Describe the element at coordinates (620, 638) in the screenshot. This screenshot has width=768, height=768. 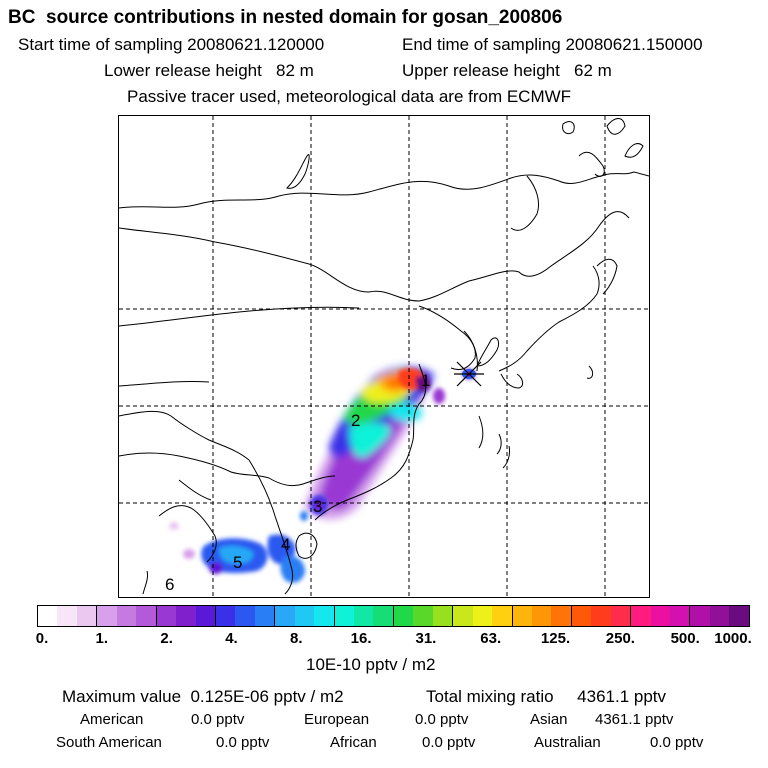
I see `colorbar-tick-label: 250.` at that location.